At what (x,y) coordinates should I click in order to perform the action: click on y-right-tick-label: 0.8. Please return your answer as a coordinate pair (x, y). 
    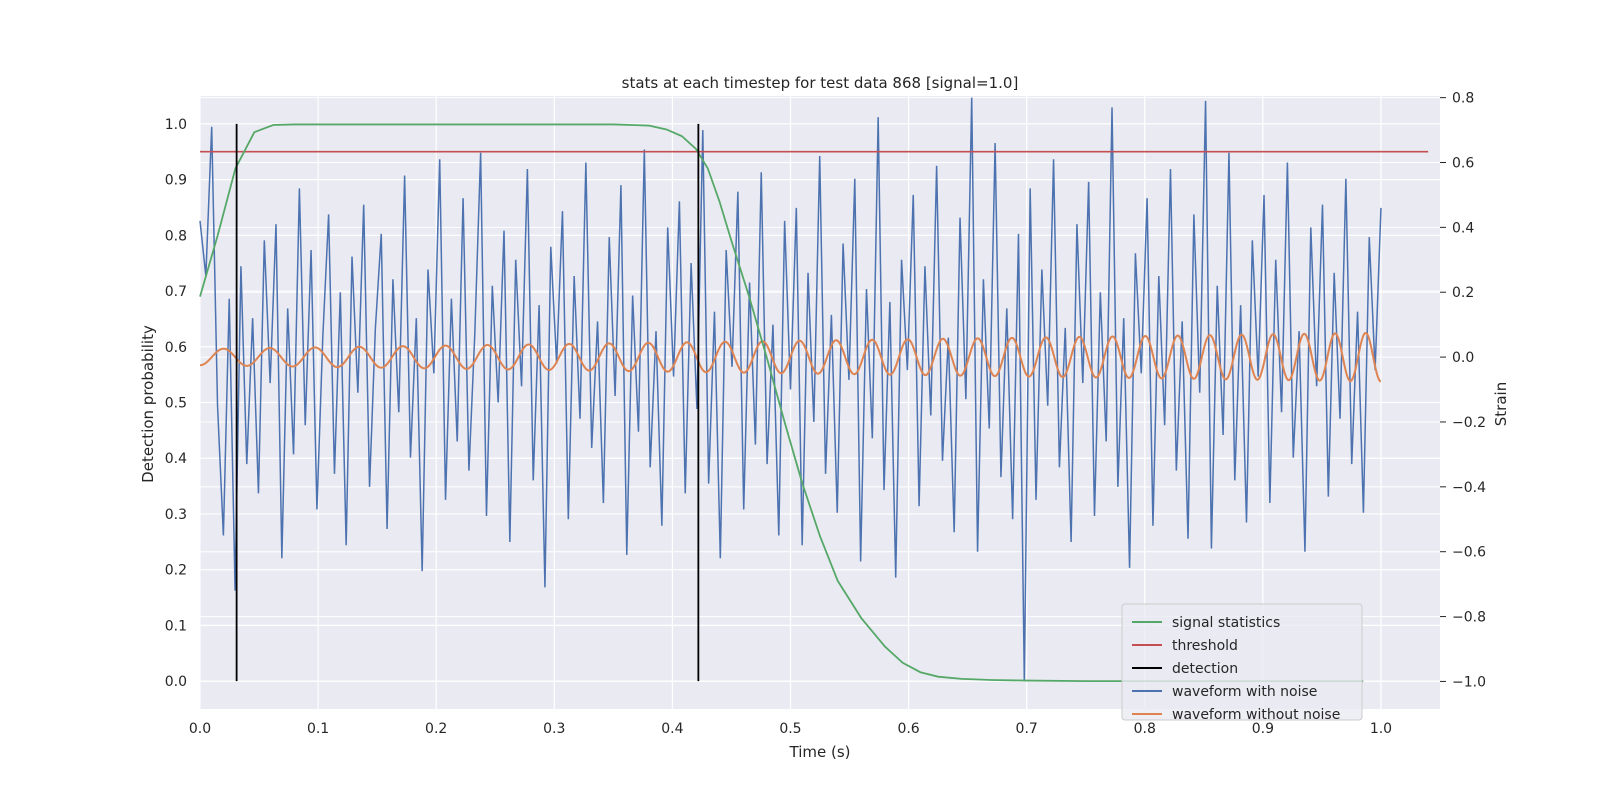
    Looking at the image, I should click on (1463, 99).